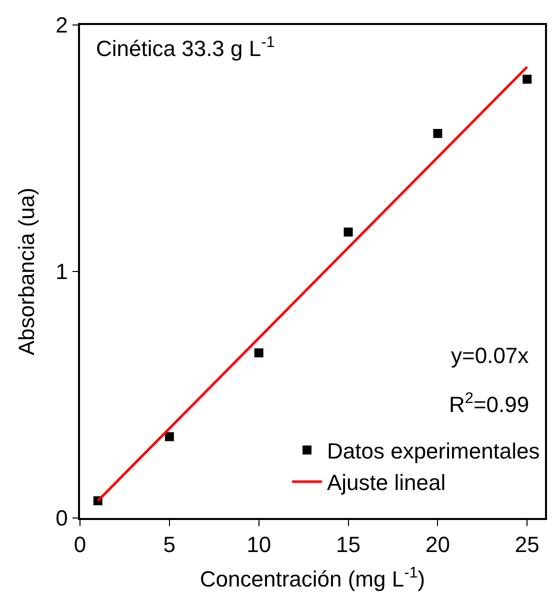  What do you see at coordinates (433, 451) in the screenshot?
I see `legend-label: Datos experimentales` at bounding box center [433, 451].